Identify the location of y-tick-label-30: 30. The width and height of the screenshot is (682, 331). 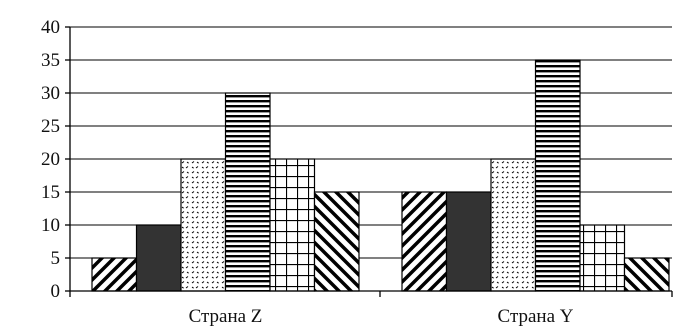
(50, 93).